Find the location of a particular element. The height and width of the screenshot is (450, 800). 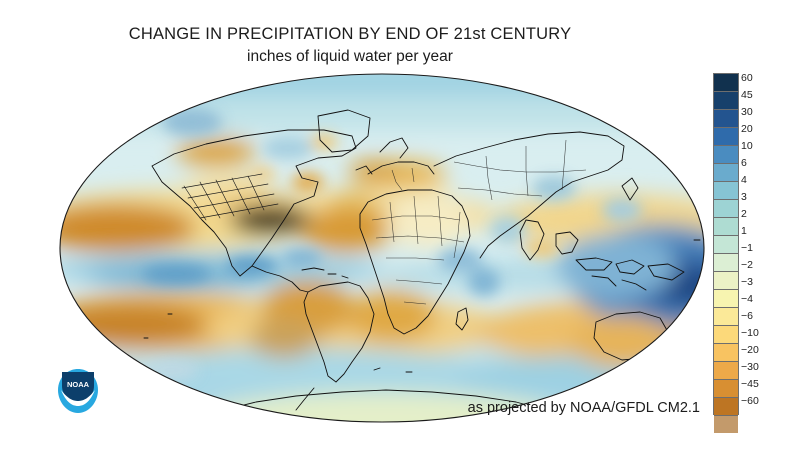

colorbar-tick-9: 1 is located at coordinates (744, 231).